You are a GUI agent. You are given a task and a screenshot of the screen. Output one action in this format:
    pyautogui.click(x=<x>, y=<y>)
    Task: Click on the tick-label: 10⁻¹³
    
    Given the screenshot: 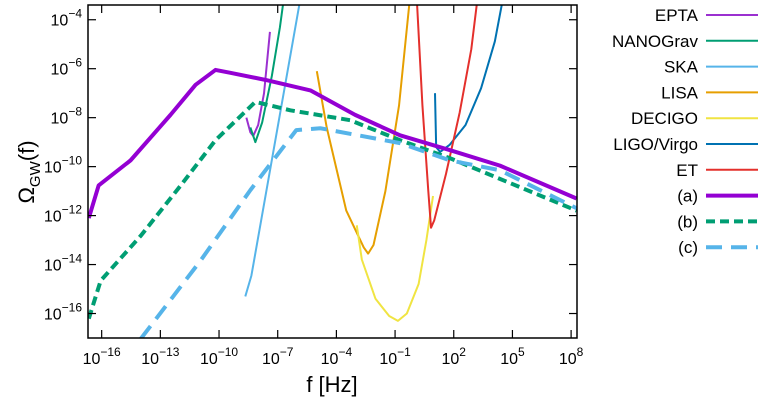 What is the action you would take?
    pyautogui.click(x=160, y=356)
    